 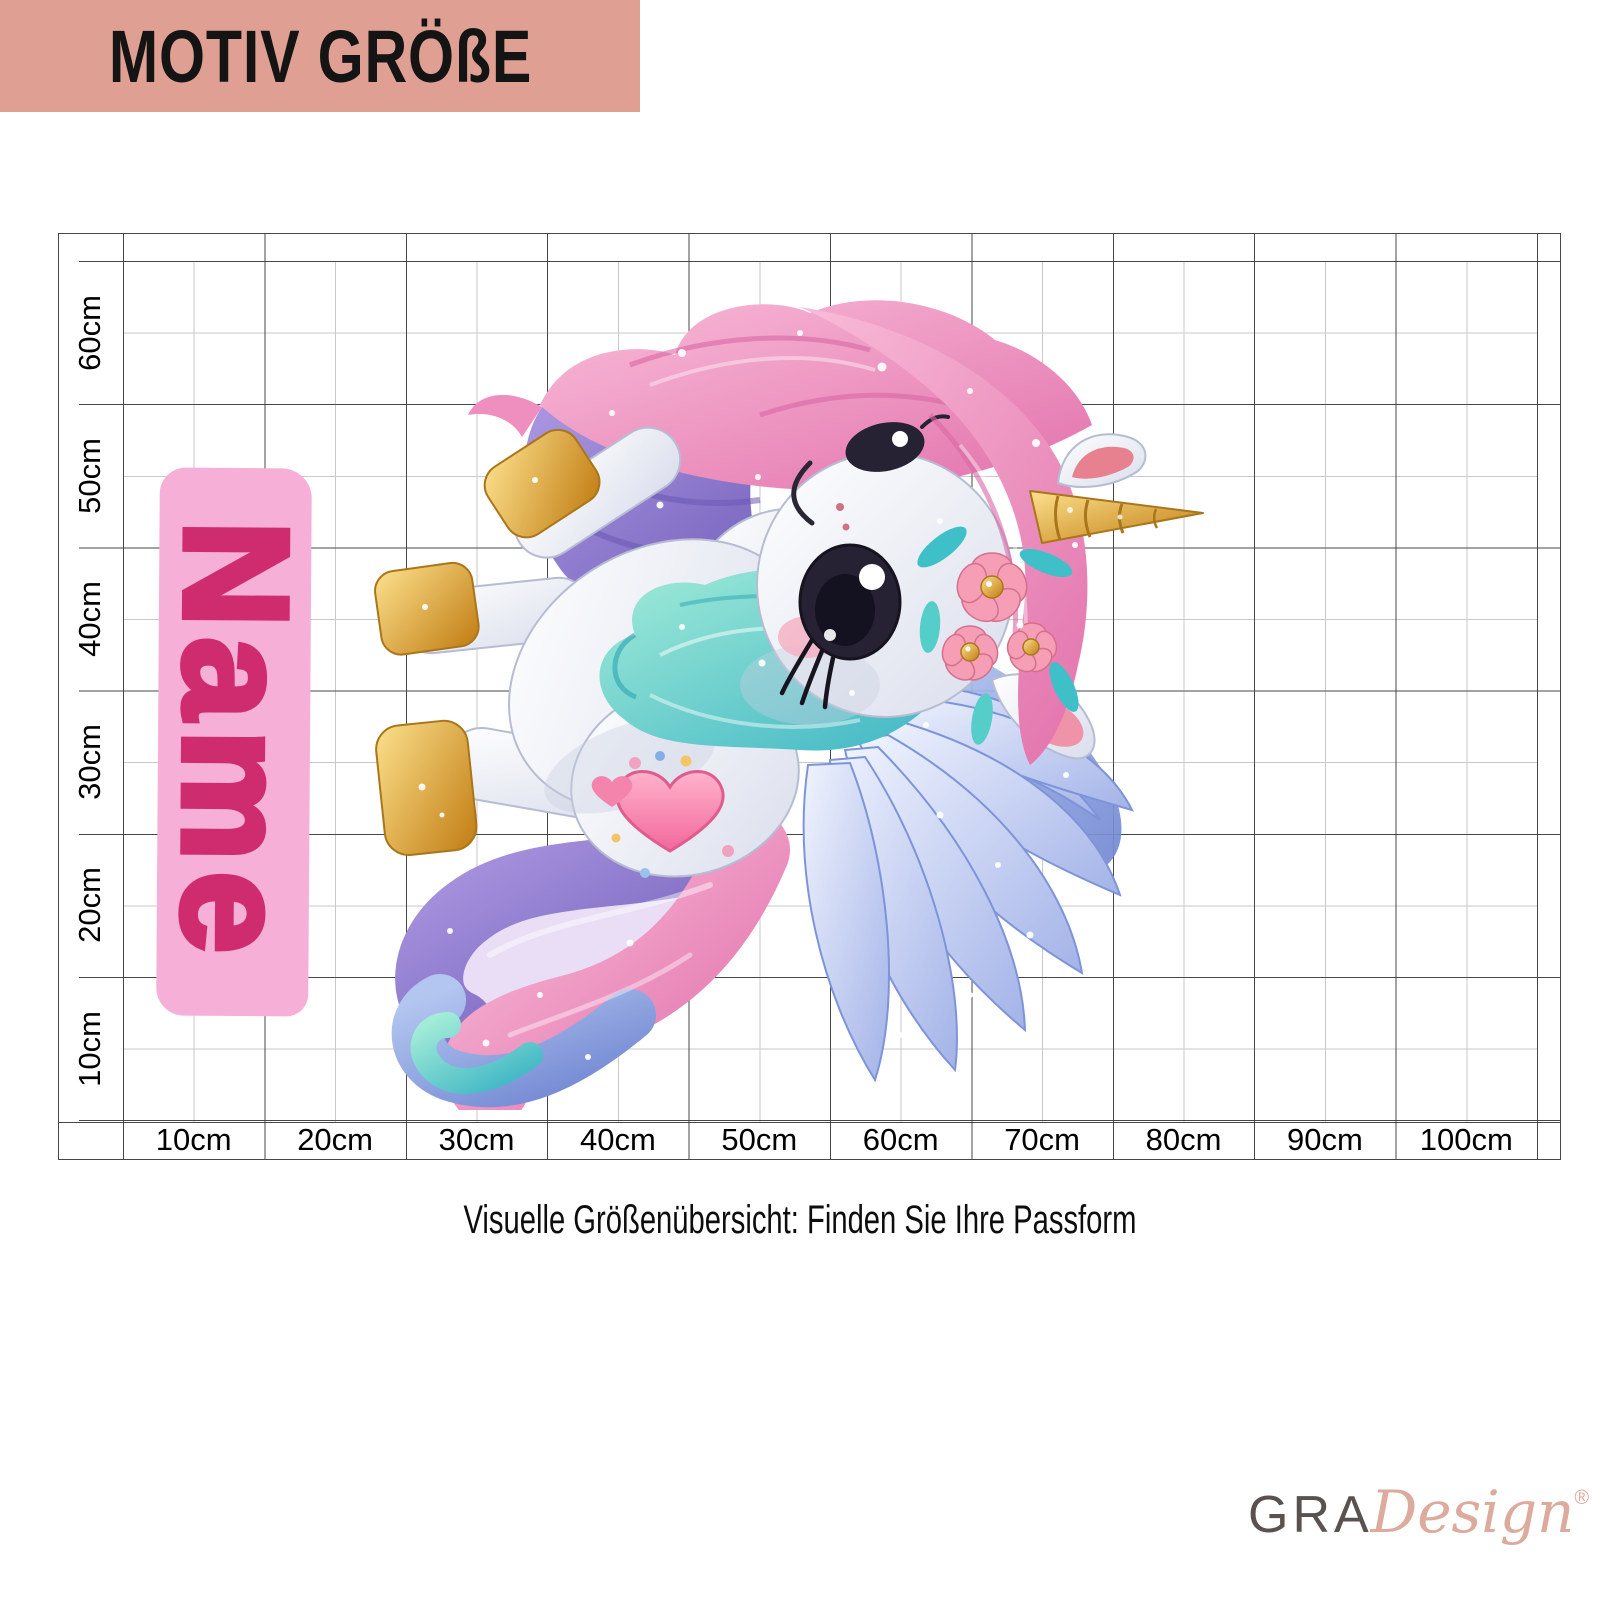 What do you see at coordinates (830, 1140) in the screenshot?
I see `axis-band-separators` at bounding box center [830, 1140].